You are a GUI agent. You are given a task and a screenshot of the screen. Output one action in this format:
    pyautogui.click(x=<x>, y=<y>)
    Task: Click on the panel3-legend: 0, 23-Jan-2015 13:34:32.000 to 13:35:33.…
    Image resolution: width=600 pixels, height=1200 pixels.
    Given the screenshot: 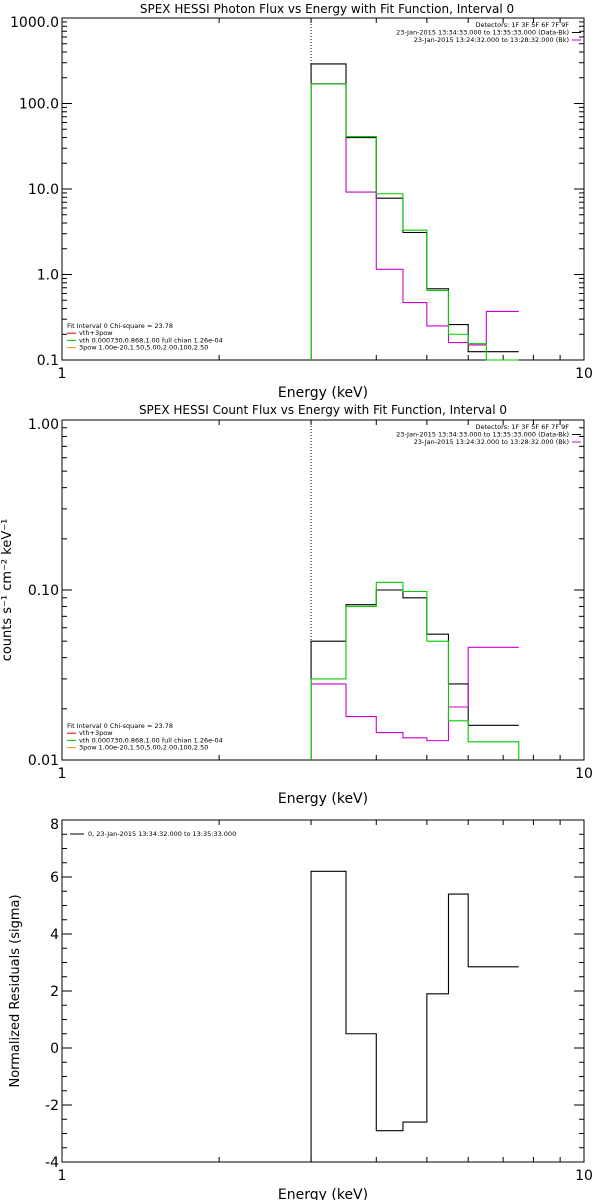 What is the action you would take?
    pyautogui.click(x=153, y=834)
    